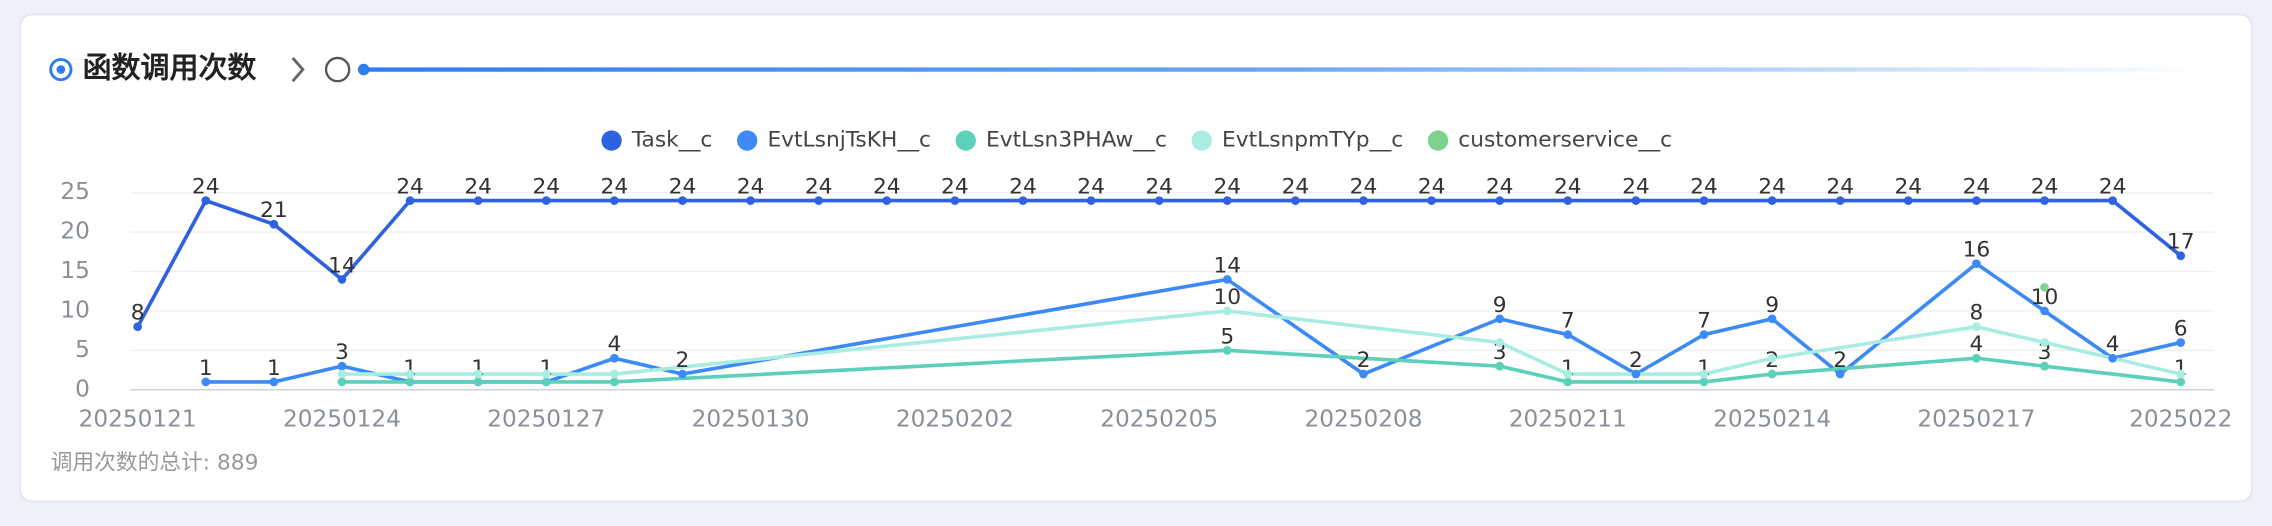  Describe the element at coordinates (1565, 140) in the screenshot. I see `legend-label: customerservice__c` at that location.